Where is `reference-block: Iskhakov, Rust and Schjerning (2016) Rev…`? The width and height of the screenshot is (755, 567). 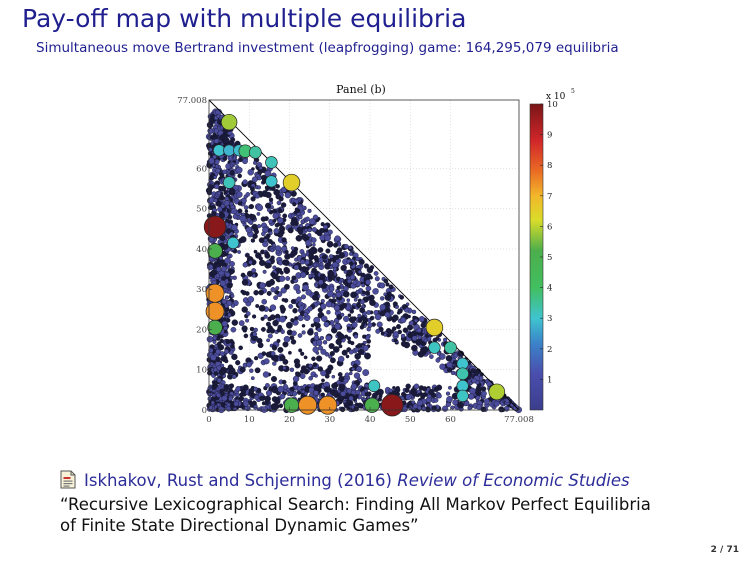
reference-block: Iskhakov, Rust and Schjerning (2016) Rev… is located at coordinates (400, 503).